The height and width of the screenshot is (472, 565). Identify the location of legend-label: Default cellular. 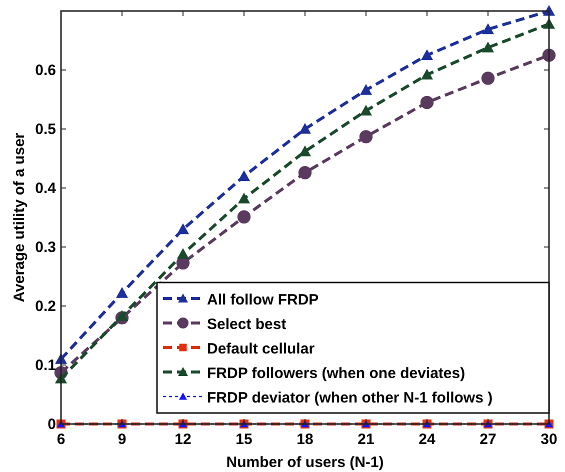
(261, 349).